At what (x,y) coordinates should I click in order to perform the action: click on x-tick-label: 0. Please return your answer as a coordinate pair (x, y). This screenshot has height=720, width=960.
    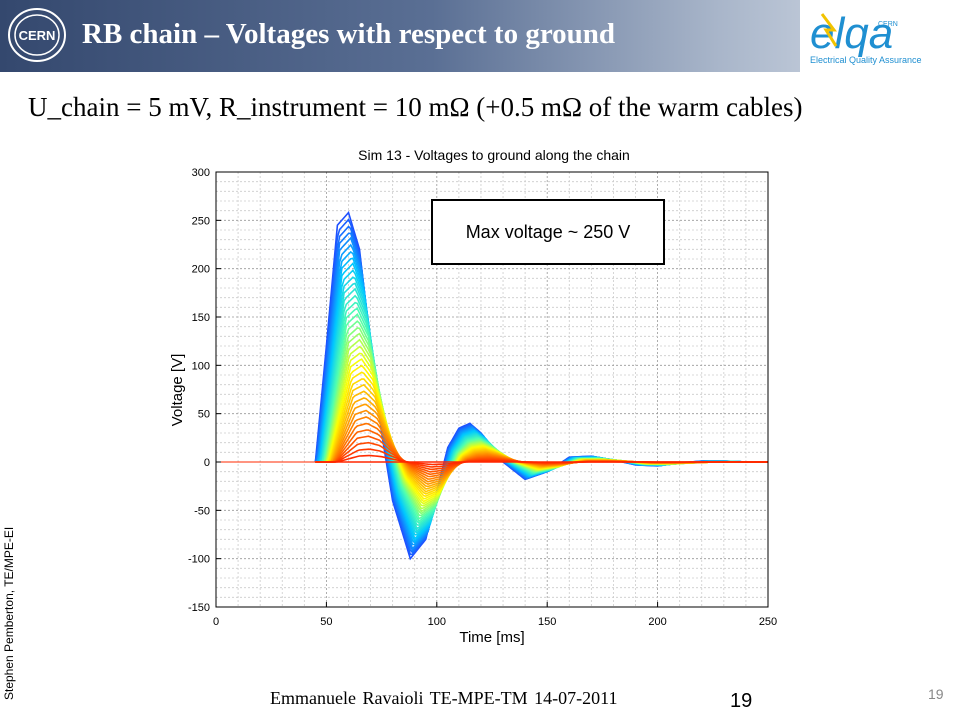
    Looking at the image, I should click on (216, 622).